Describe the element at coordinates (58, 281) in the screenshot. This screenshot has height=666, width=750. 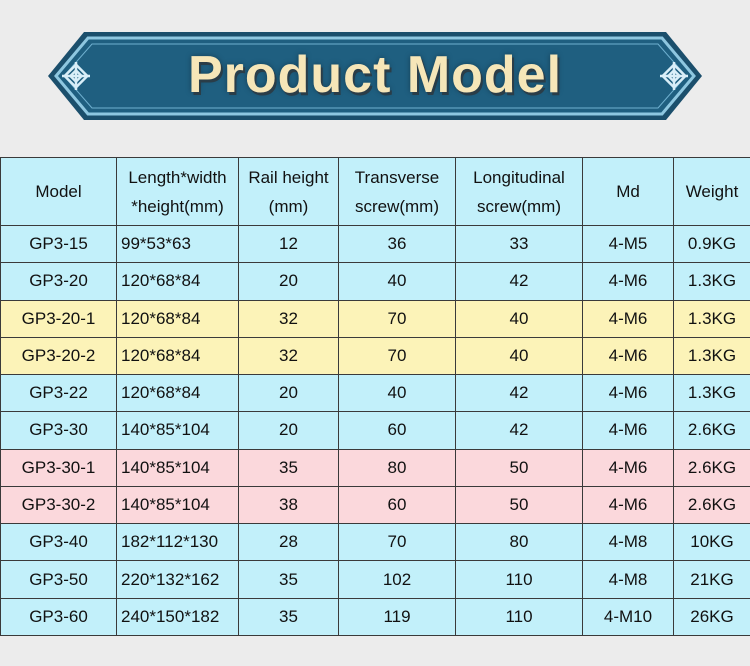
I see `cell-model: GP3-20` at that location.